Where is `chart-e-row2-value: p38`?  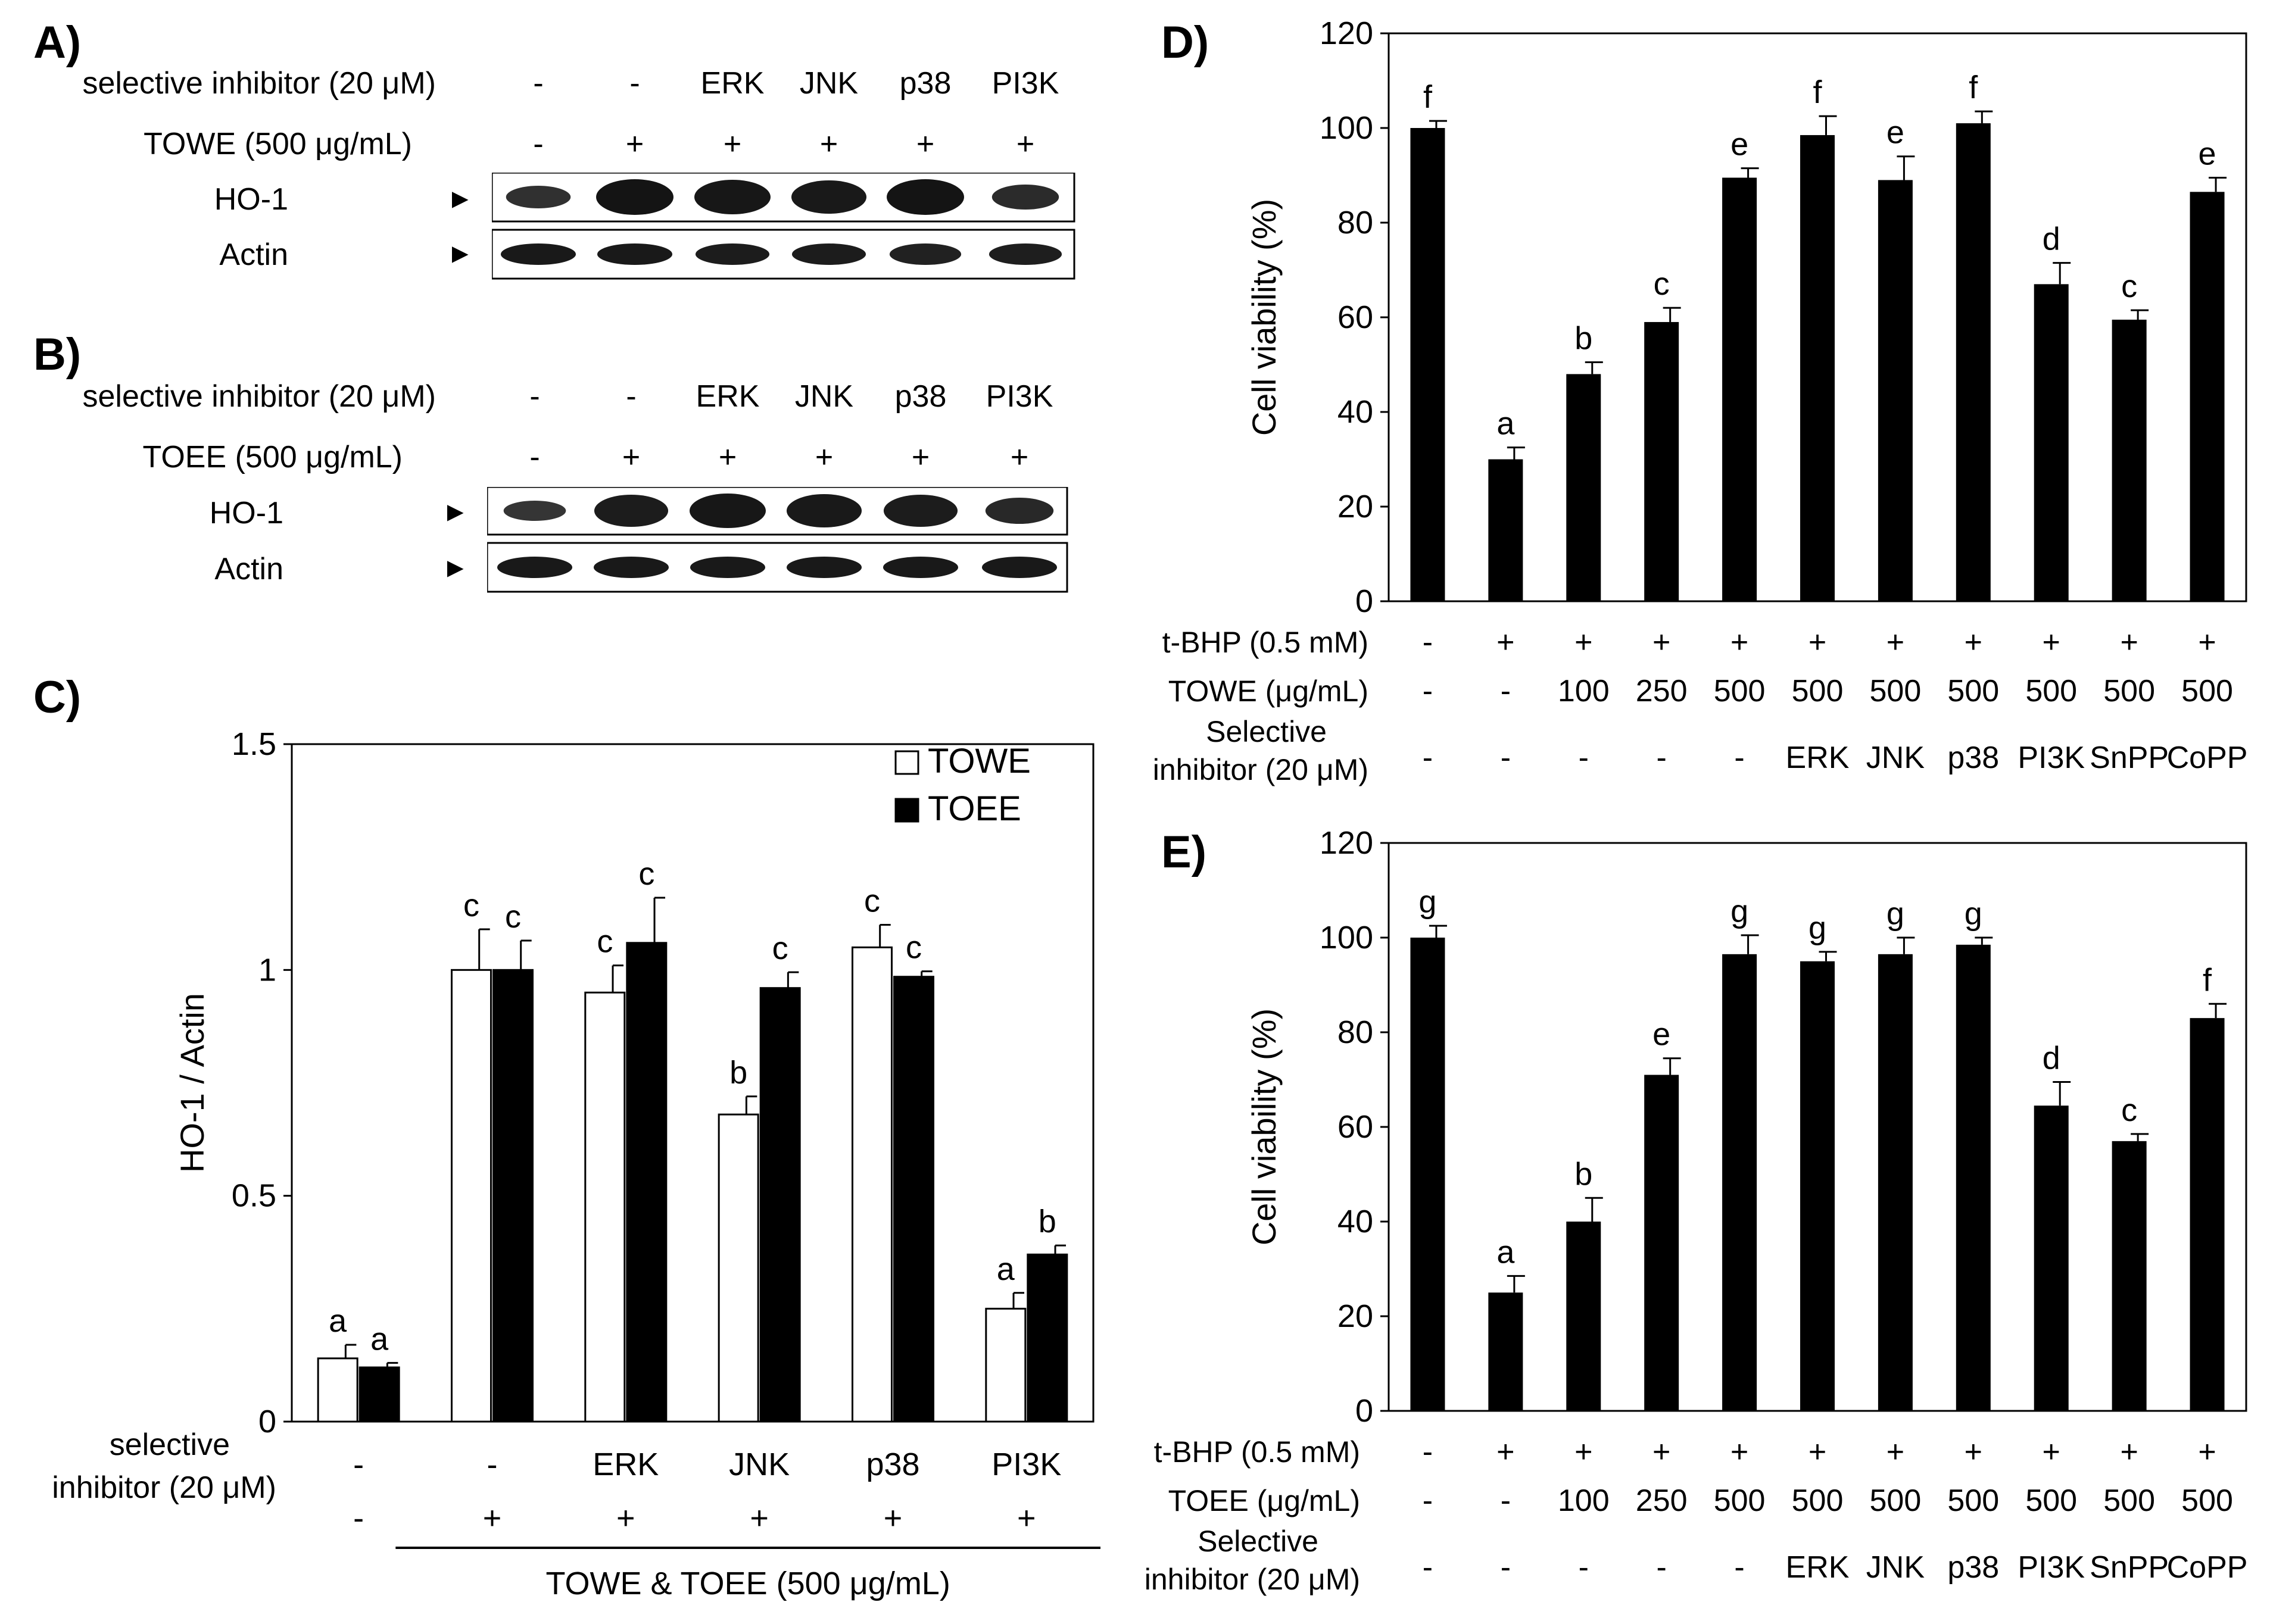
chart-e-row2-value: p38 is located at coordinates (1973, 1567).